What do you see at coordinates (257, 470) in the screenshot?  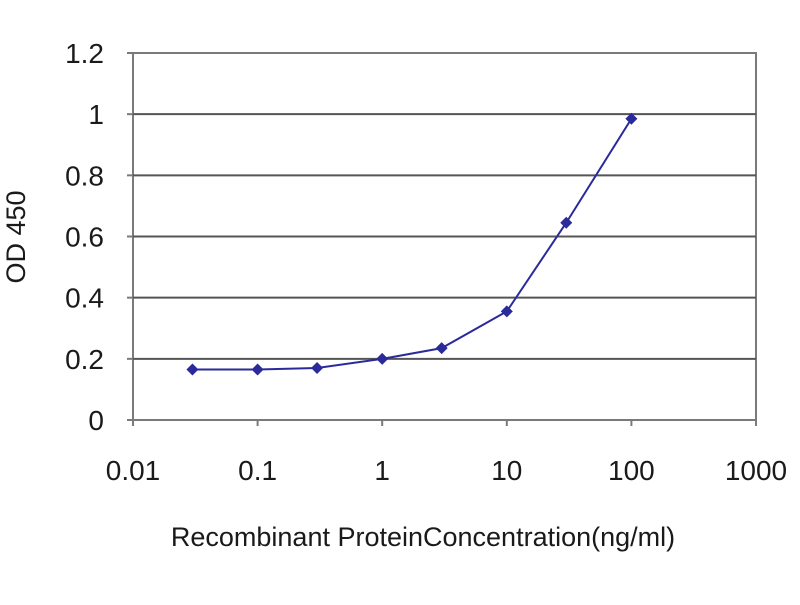 I see `x-tick-label: 0.1` at bounding box center [257, 470].